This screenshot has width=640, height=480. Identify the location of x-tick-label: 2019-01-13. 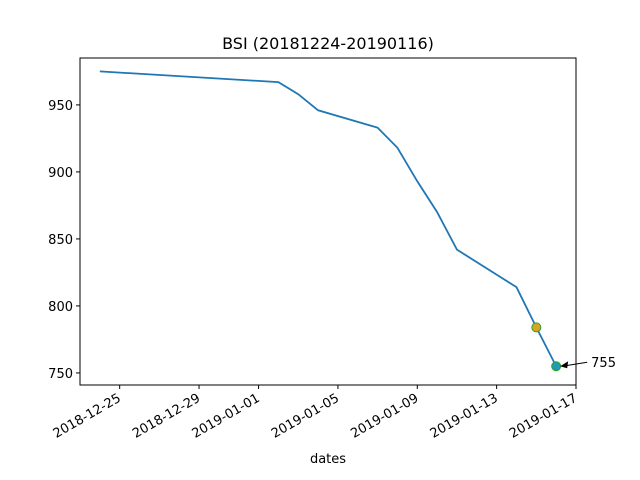
(464, 416).